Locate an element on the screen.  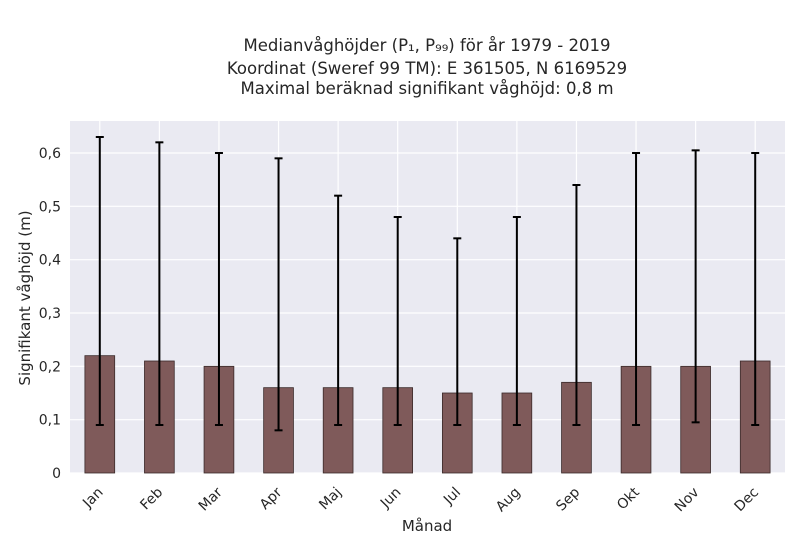
y-axis-ticks: 0 0,1 0,2 0,3 0,4 0,5 0,6 is located at coordinates (50, 314).